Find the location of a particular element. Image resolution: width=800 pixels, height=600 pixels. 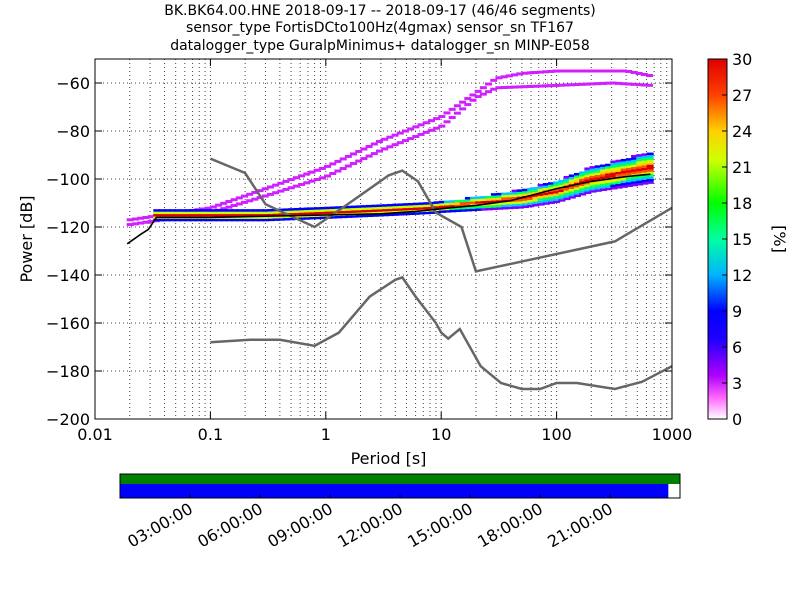

time-tick-label: 09:00:00 is located at coordinates (300, 525).